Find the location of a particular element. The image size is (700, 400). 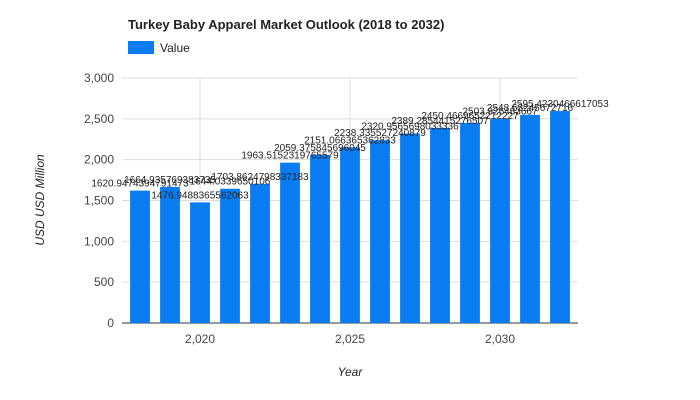

legend: Value is located at coordinates (159, 48).